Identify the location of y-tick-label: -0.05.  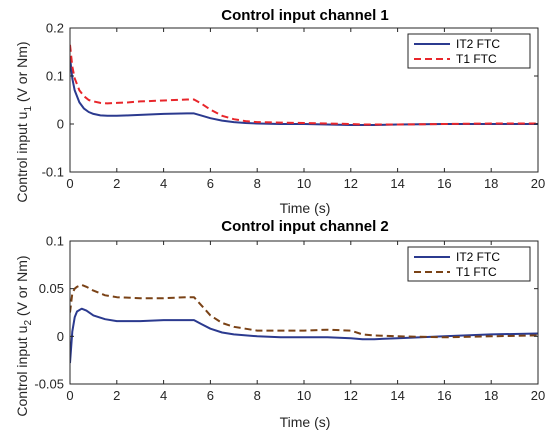
(49, 384).